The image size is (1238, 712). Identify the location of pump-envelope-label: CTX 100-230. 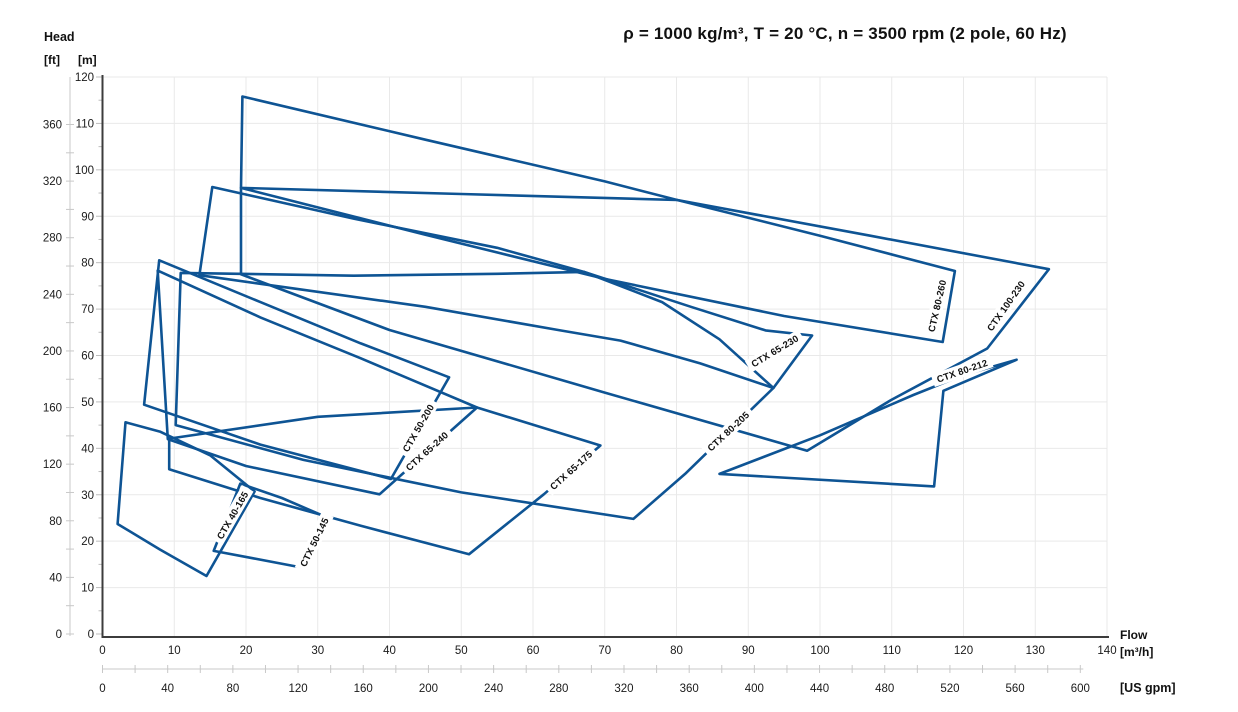
(1006, 306).